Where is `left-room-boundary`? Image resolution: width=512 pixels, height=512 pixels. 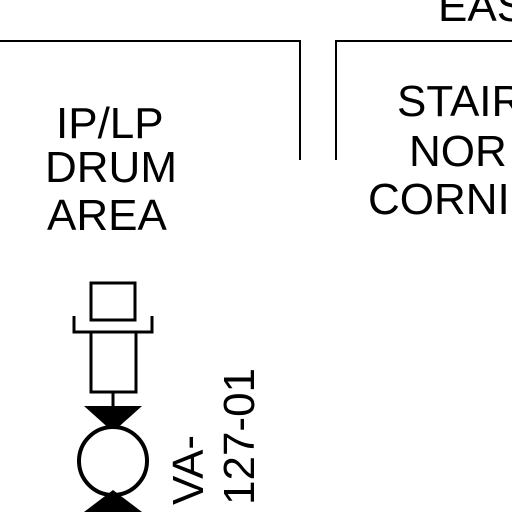
left-room-boundary is located at coordinates (150, 100).